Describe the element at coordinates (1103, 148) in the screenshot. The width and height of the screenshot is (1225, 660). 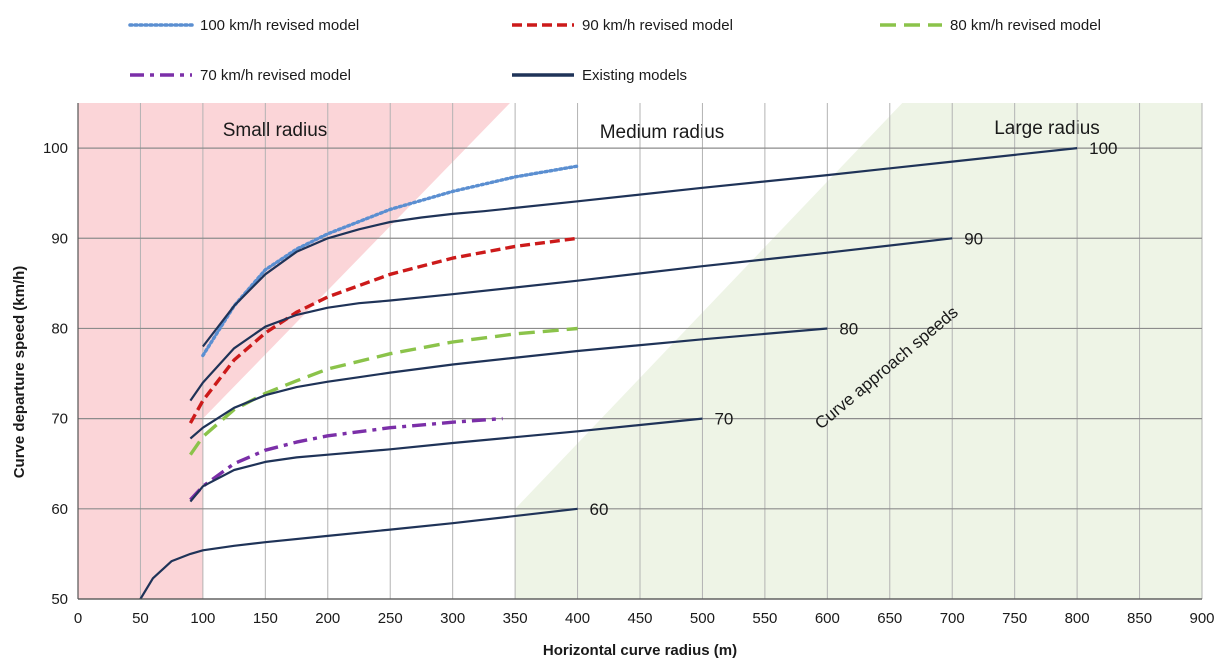
I see `end-label-100: 100` at that location.